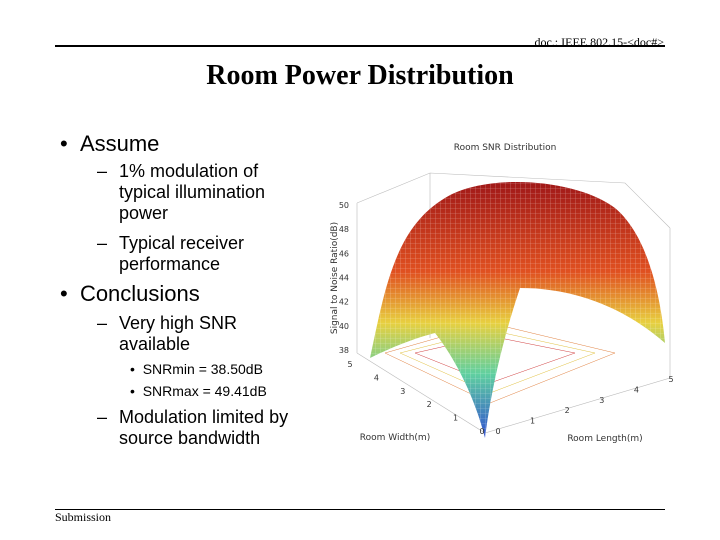  Describe the element at coordinates (455, 418) in the screenshot. I see `x-tick-label: 1` at that location.